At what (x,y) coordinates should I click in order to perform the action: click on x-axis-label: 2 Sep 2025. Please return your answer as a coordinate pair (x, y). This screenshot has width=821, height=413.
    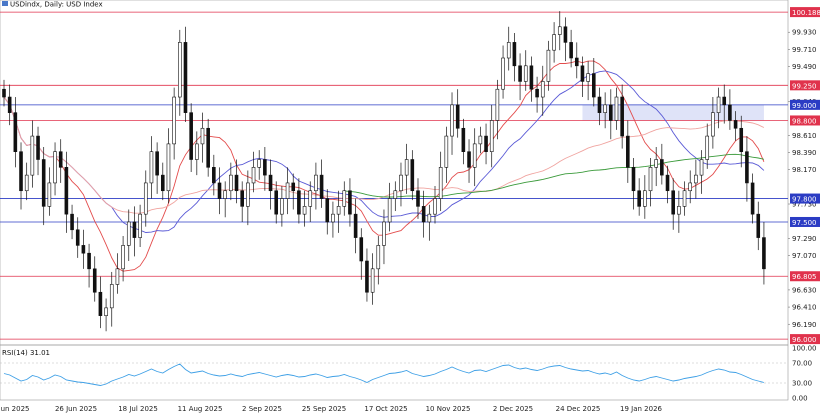
    Looking at the image, I should click on (262, 409).